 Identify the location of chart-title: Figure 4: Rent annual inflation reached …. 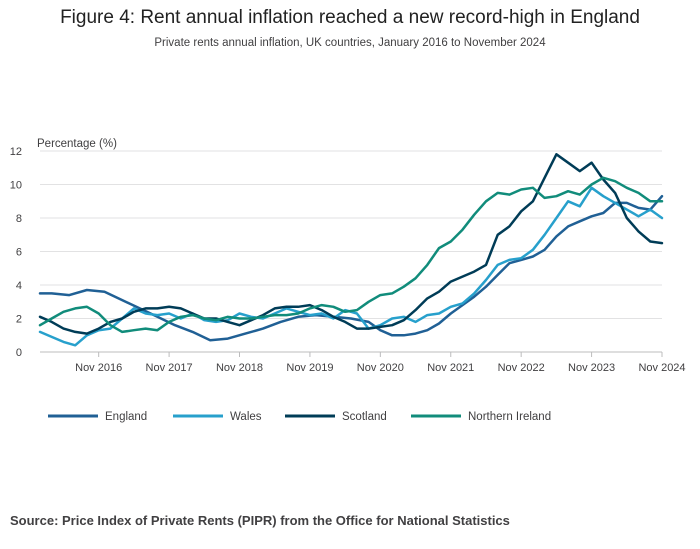
(350, 17).